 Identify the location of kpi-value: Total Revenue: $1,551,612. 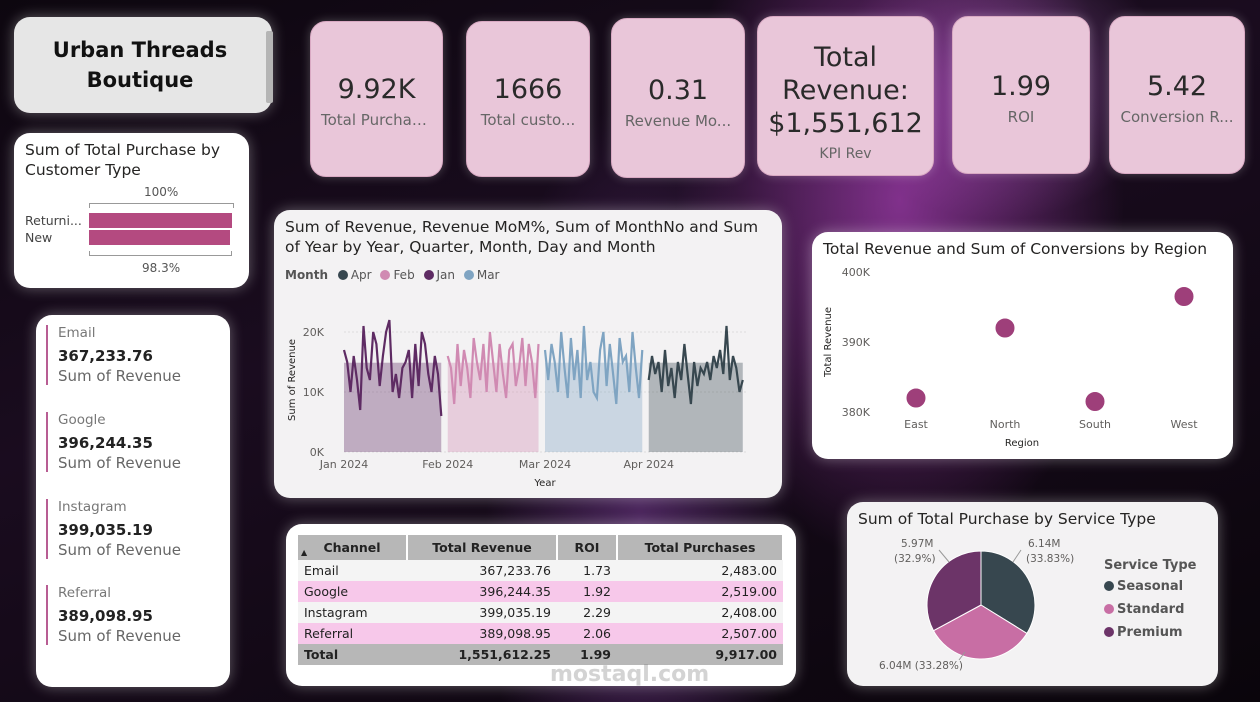
(845, 90).